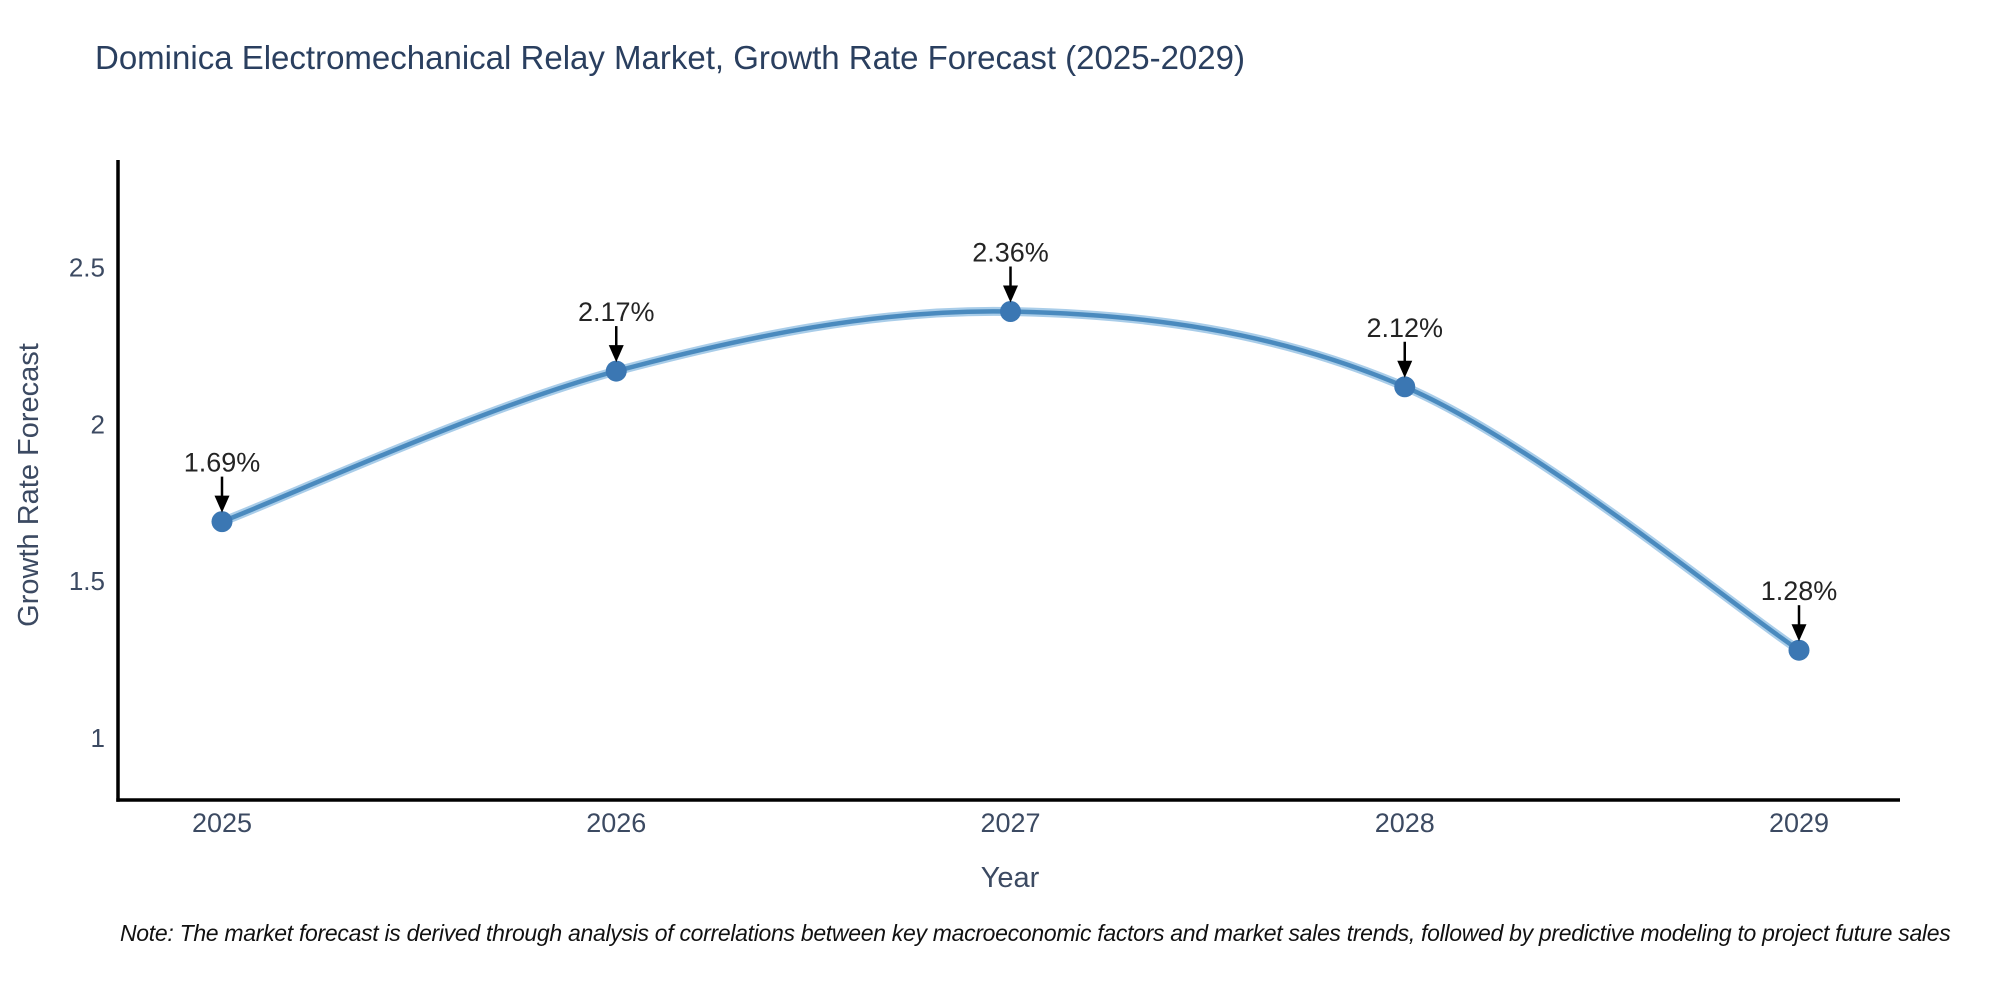  I want to click on y-tick-label: 1.5, so click(87, 581).